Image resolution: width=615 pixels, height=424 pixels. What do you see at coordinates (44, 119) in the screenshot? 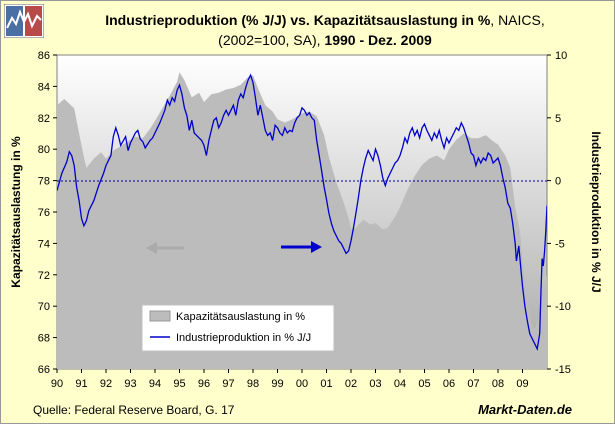
I see `y-left-tick-label: 82` at bounding box center [44, 119].